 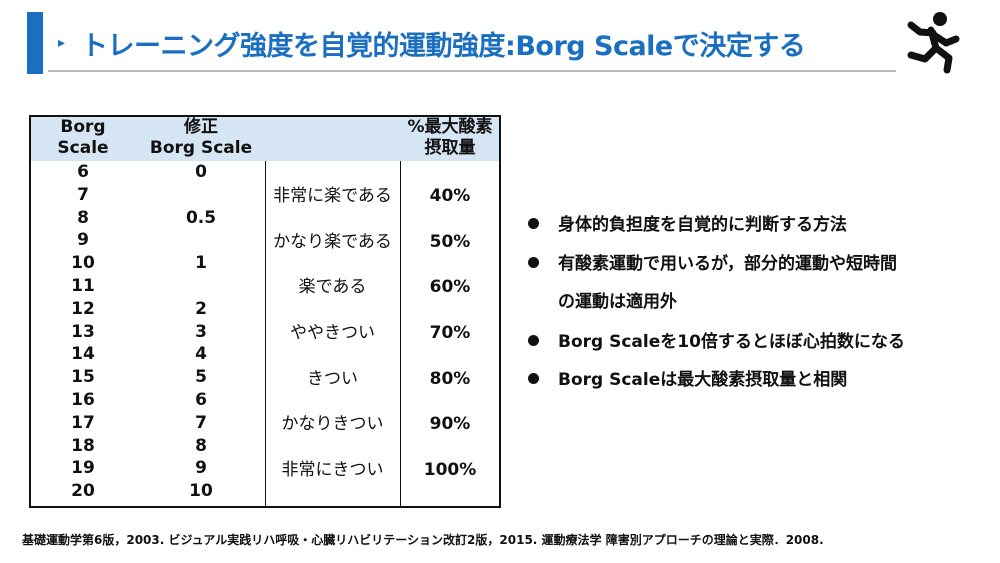 I want to click on intensity-description: かなりきつい, so click(x=332, y=424).